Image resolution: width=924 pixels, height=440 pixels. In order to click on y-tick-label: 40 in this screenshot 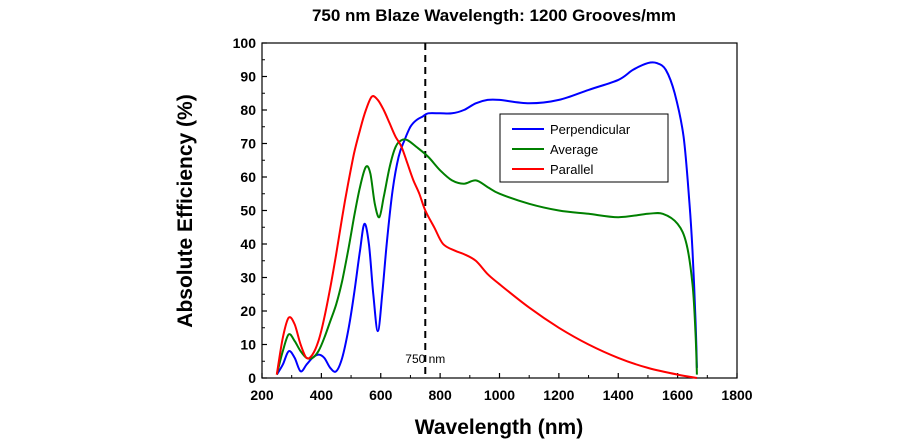, I will do `click(248, 244)`.